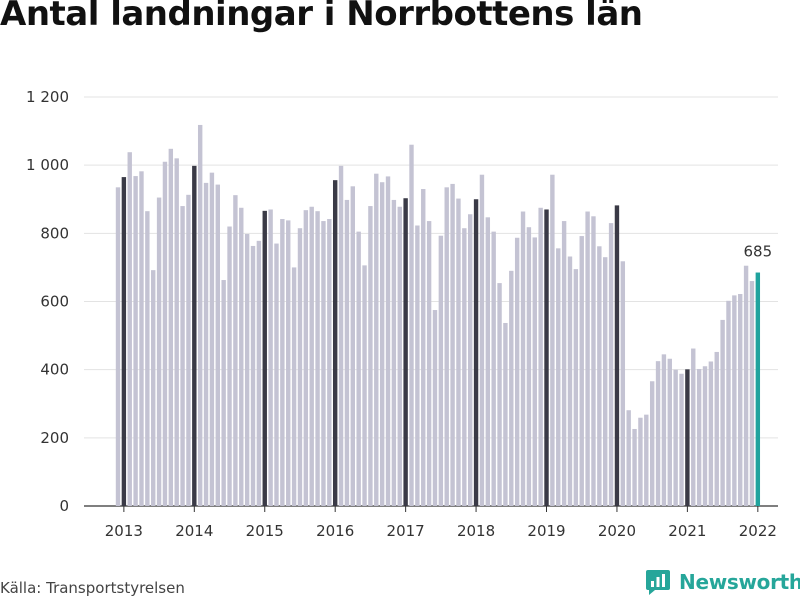 Image resolution: width=800 pixels, height=600 pixels. What do you see at coordinates (441, 523) in the screenshot?
I see `x-axis-ticks: 2013 2014 2015 2016 2017 2018 2019 2020 2021 2022` at bounding box center [441, 523].